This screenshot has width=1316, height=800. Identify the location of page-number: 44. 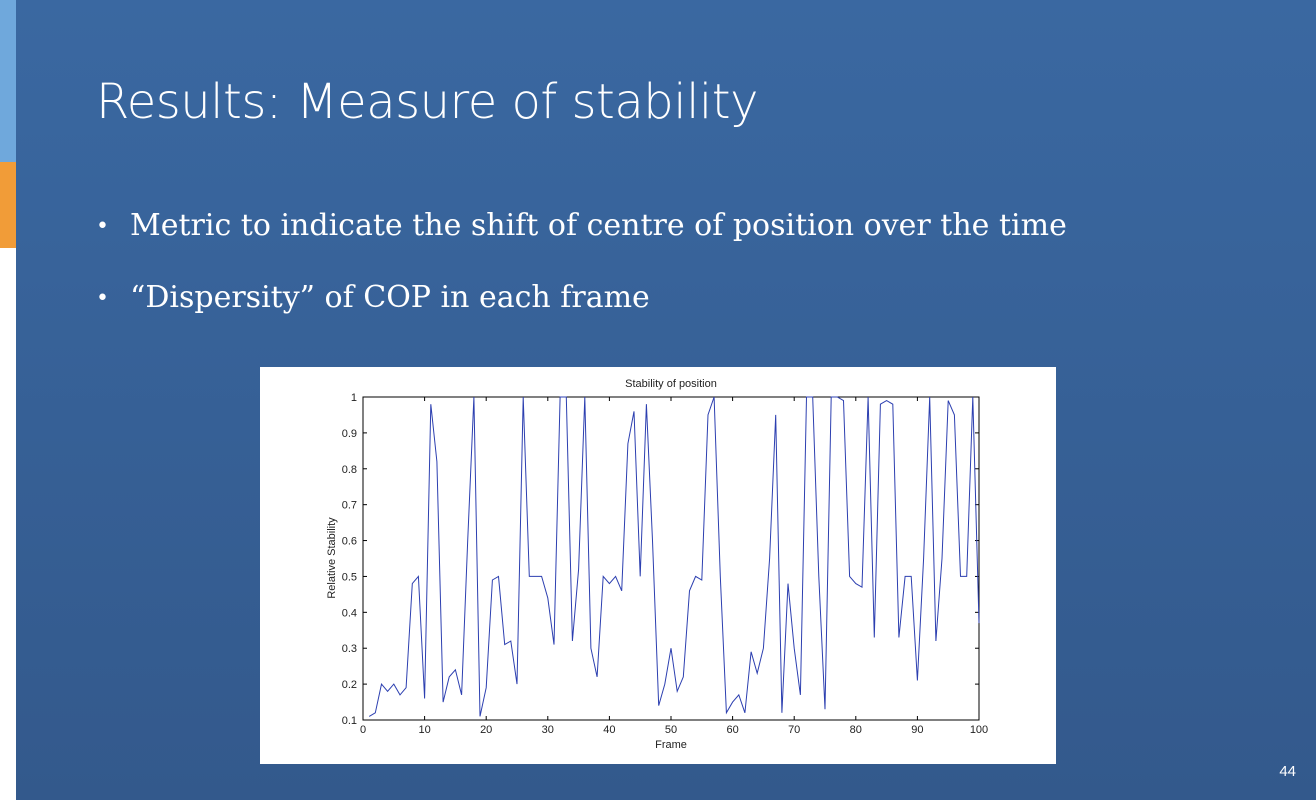
(1287, 771).